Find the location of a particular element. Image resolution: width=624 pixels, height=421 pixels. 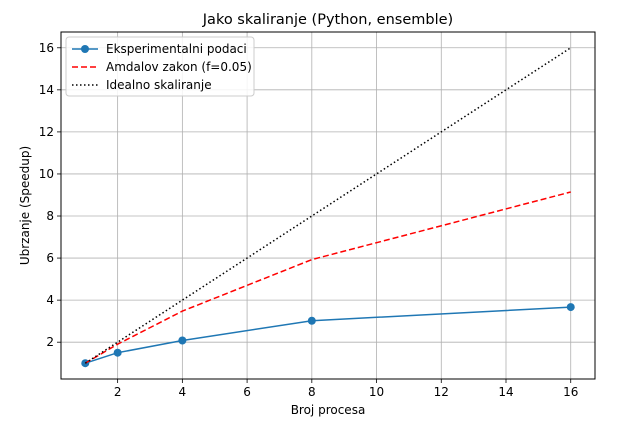

y-tick-label: 8 is located at coordinates (50, 216).